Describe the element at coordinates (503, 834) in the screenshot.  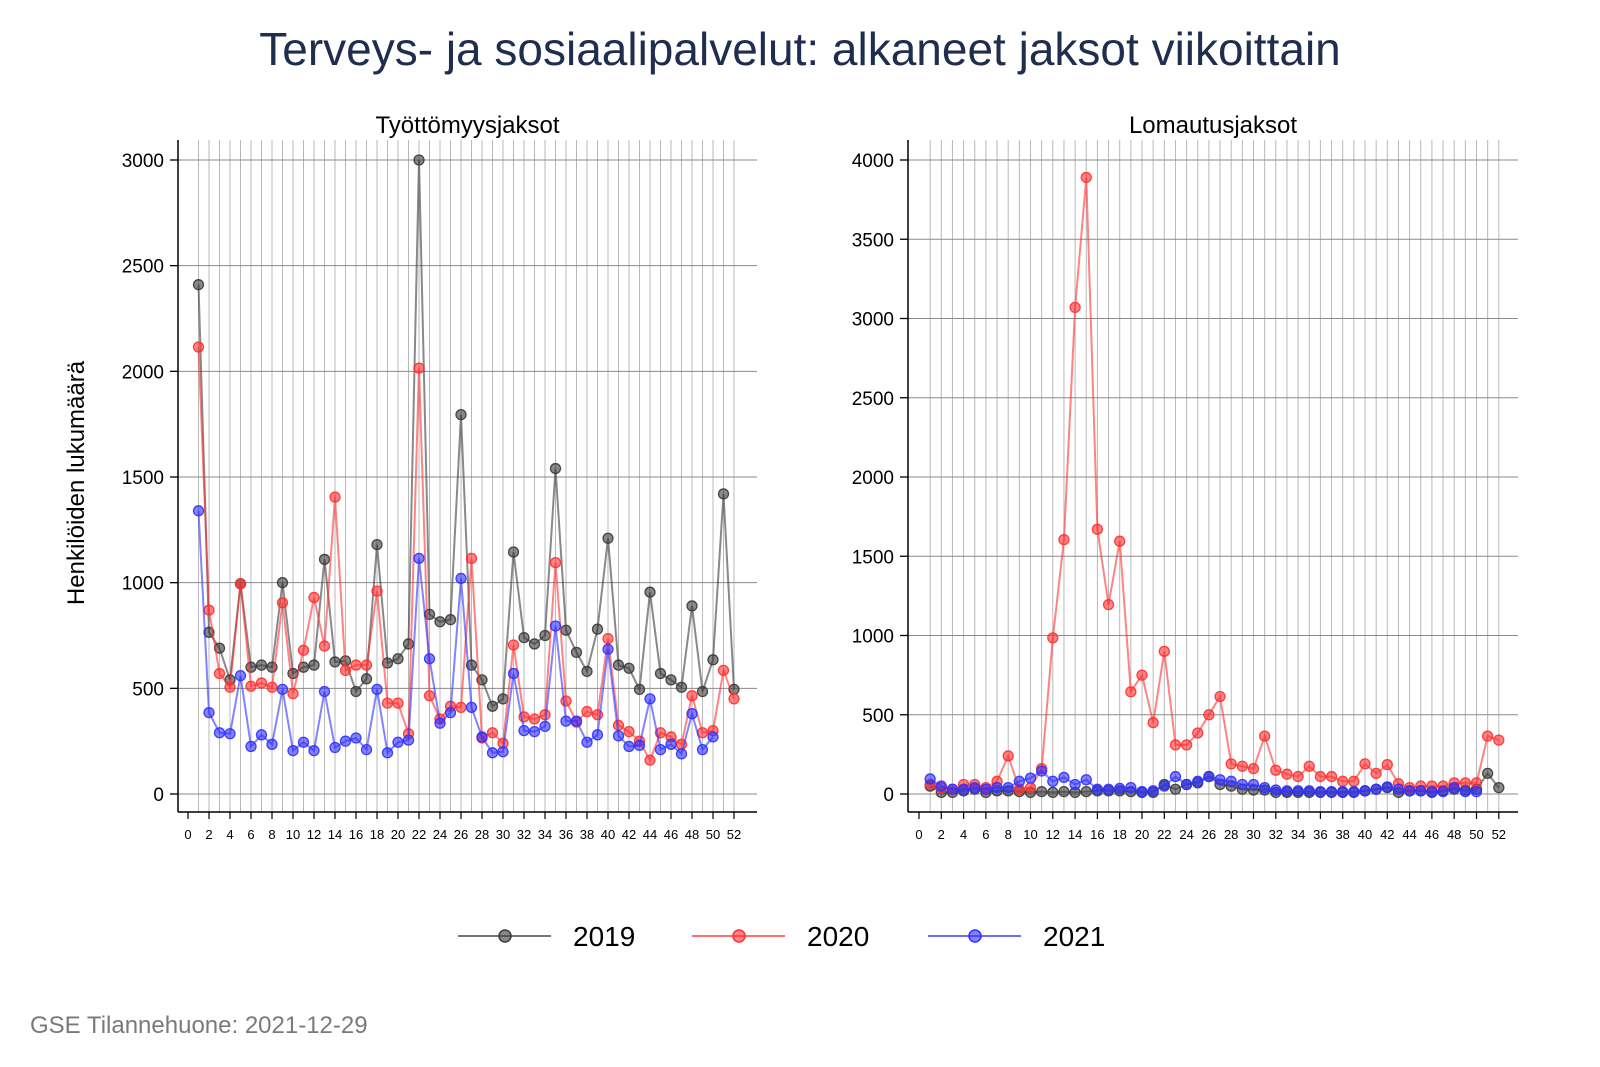
I see `x-tick-label: 30` at that location.